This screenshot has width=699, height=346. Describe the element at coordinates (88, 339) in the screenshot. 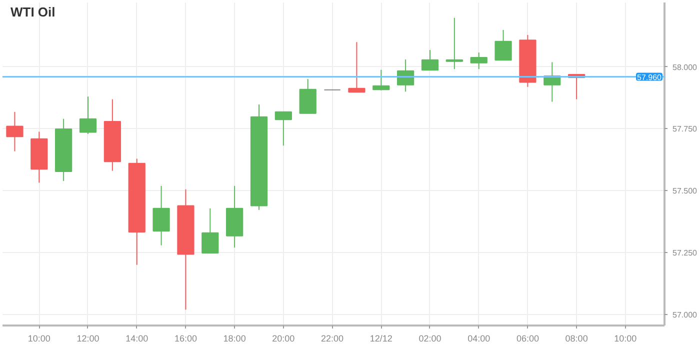

I see `x-tick-label: 12:00` at that location.